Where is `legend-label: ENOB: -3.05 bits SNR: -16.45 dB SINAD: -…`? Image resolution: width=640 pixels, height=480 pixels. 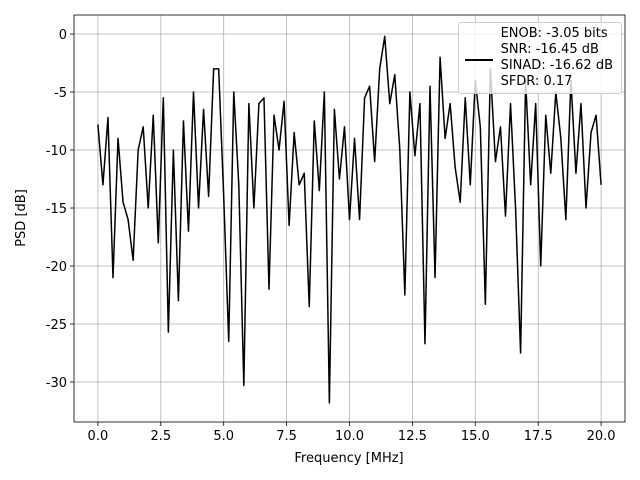 legend-label: ENOB: -3.05 bits SNR: -16.45 dB SINAD: -… is located at coordinates (556, 57).